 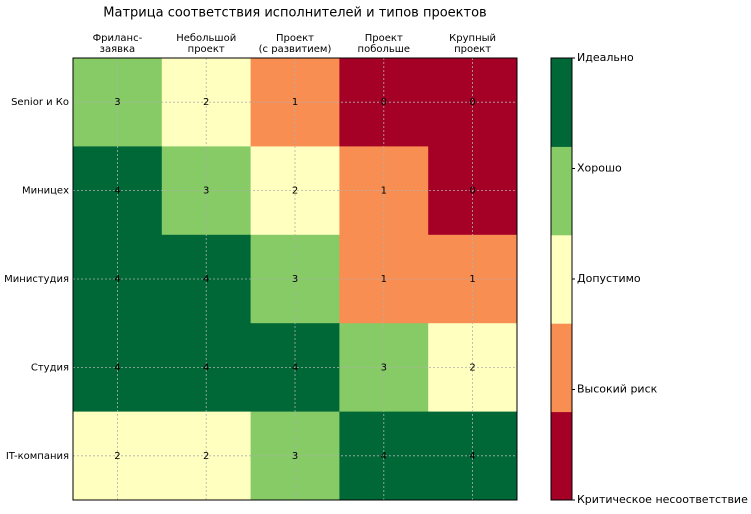 What do you see at coordinates (605, 57) in the screenshot?
I see `colorbar-tick-label: Идеально` at bounding box center [605, 57].